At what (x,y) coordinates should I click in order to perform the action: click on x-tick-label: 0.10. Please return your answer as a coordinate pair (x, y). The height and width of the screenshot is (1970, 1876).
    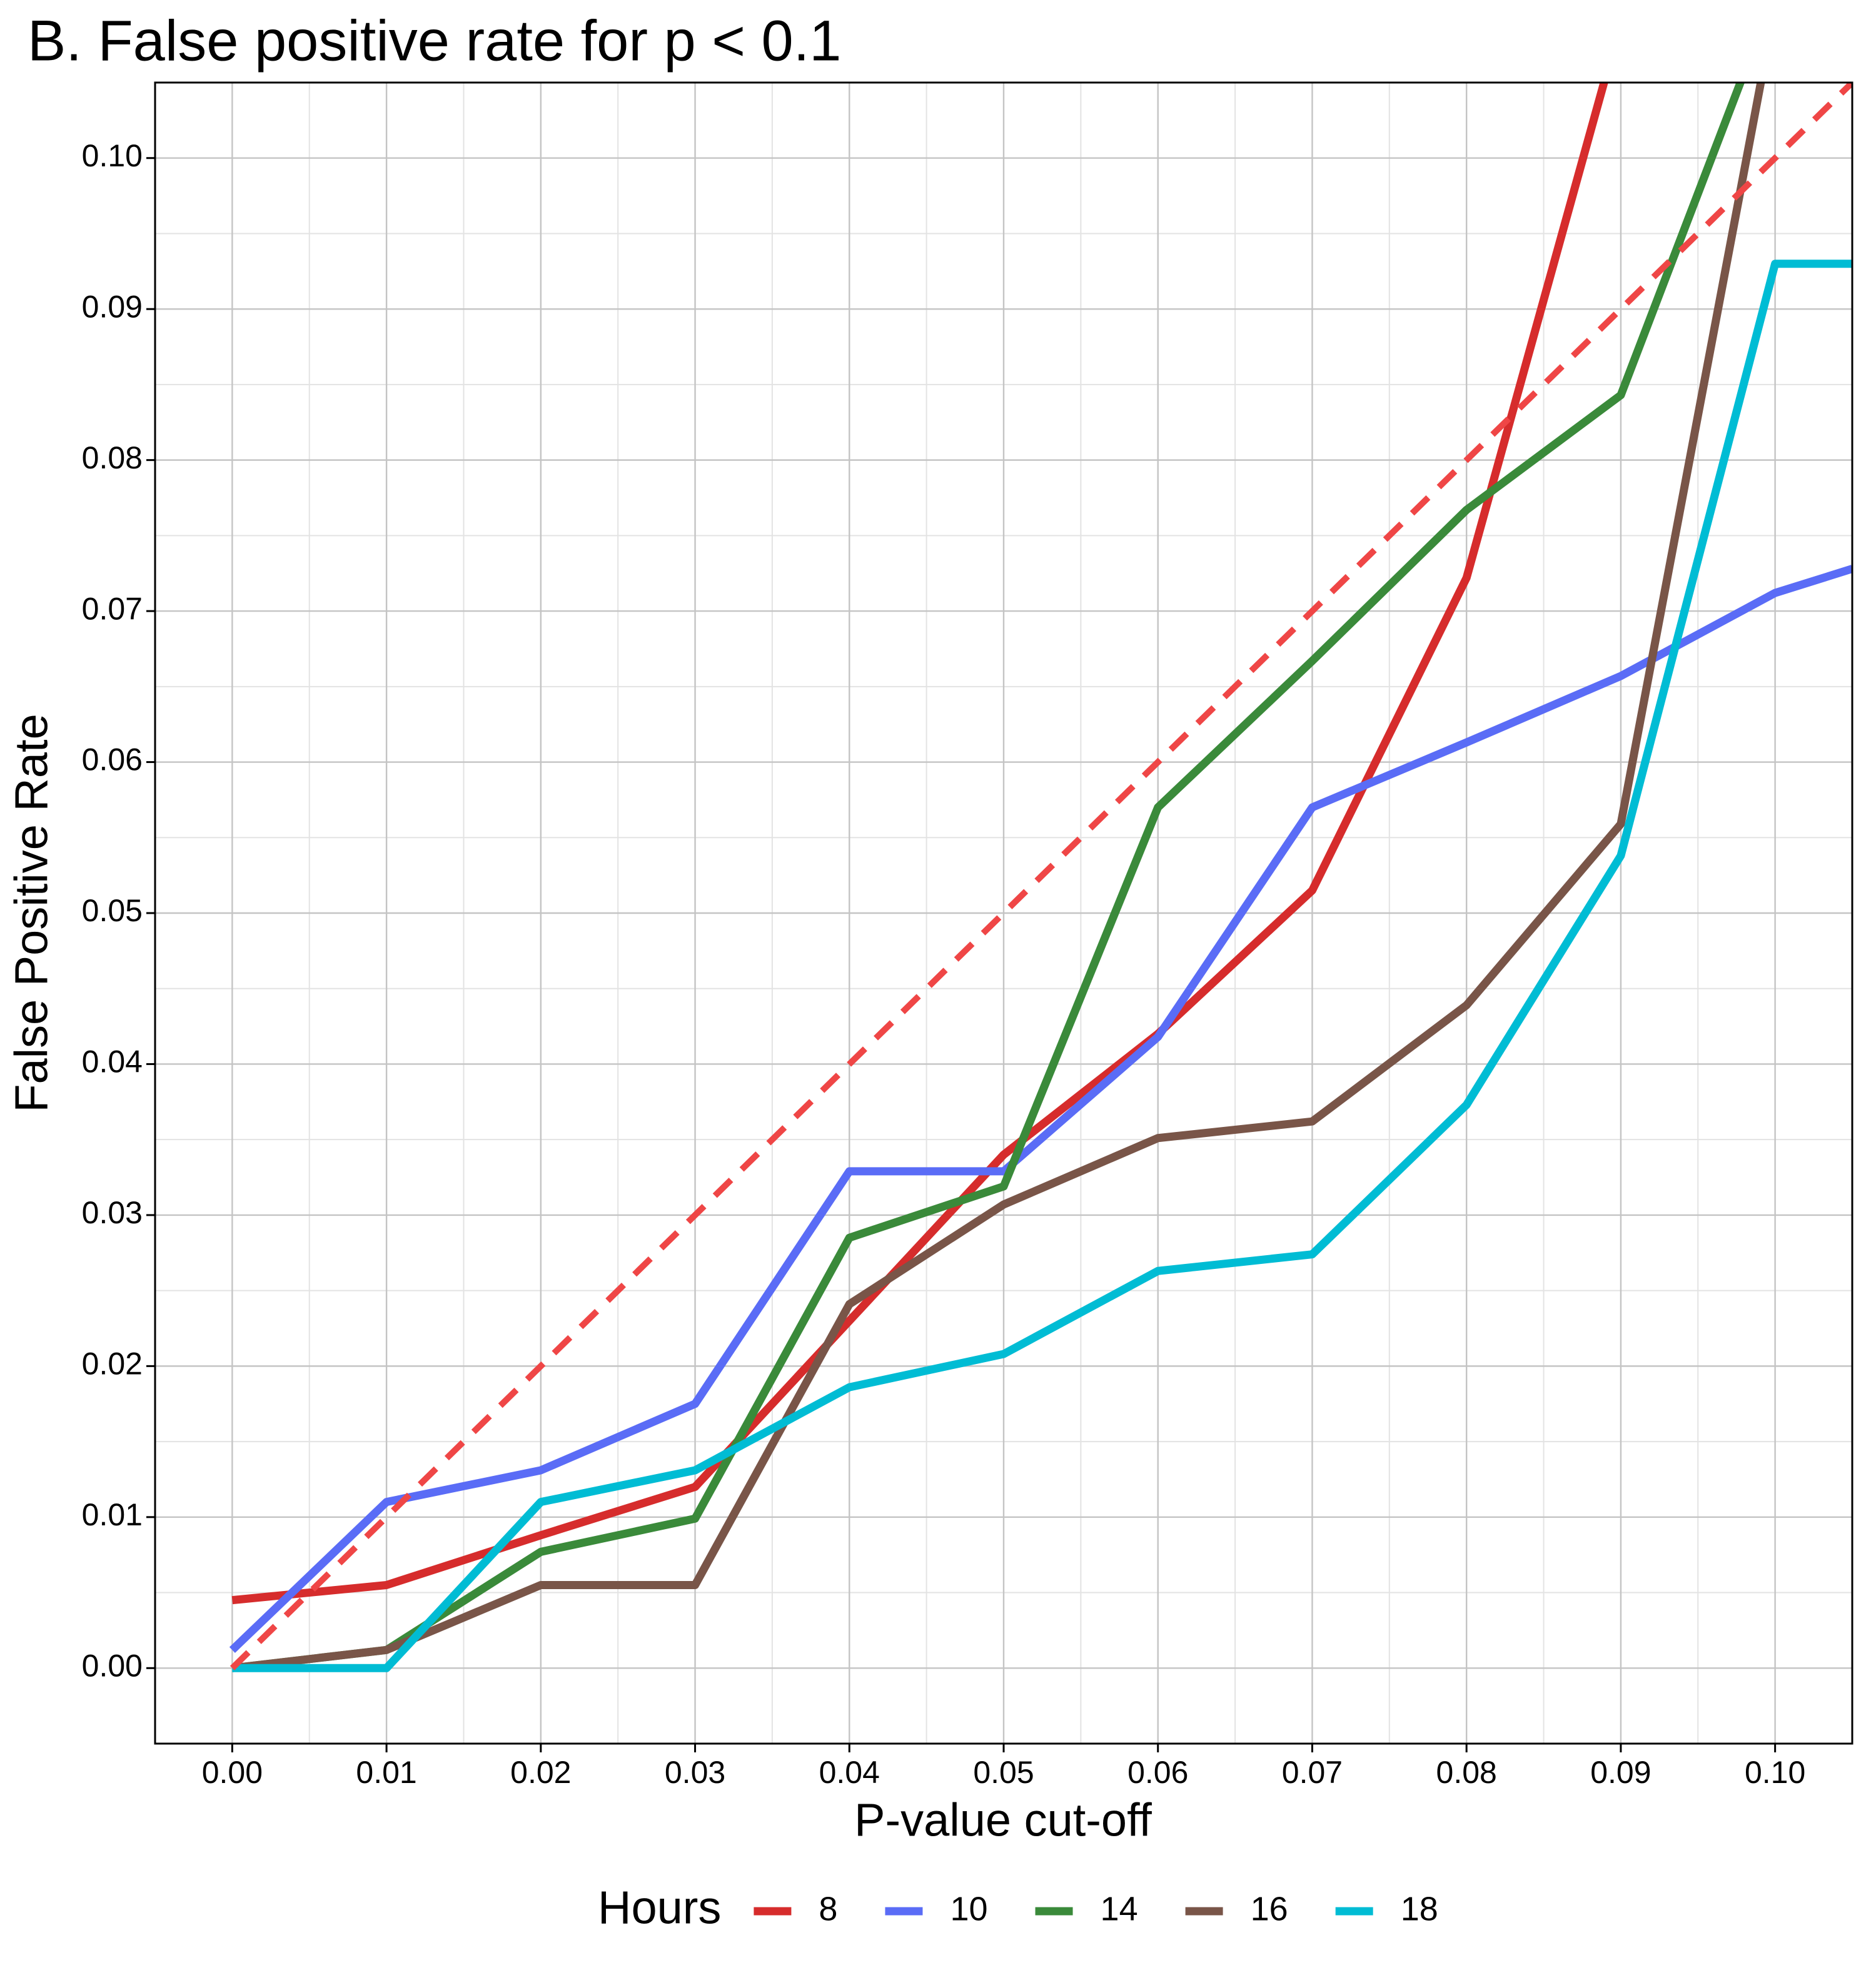
    Looking at the image, I should click on (1775, 1772).